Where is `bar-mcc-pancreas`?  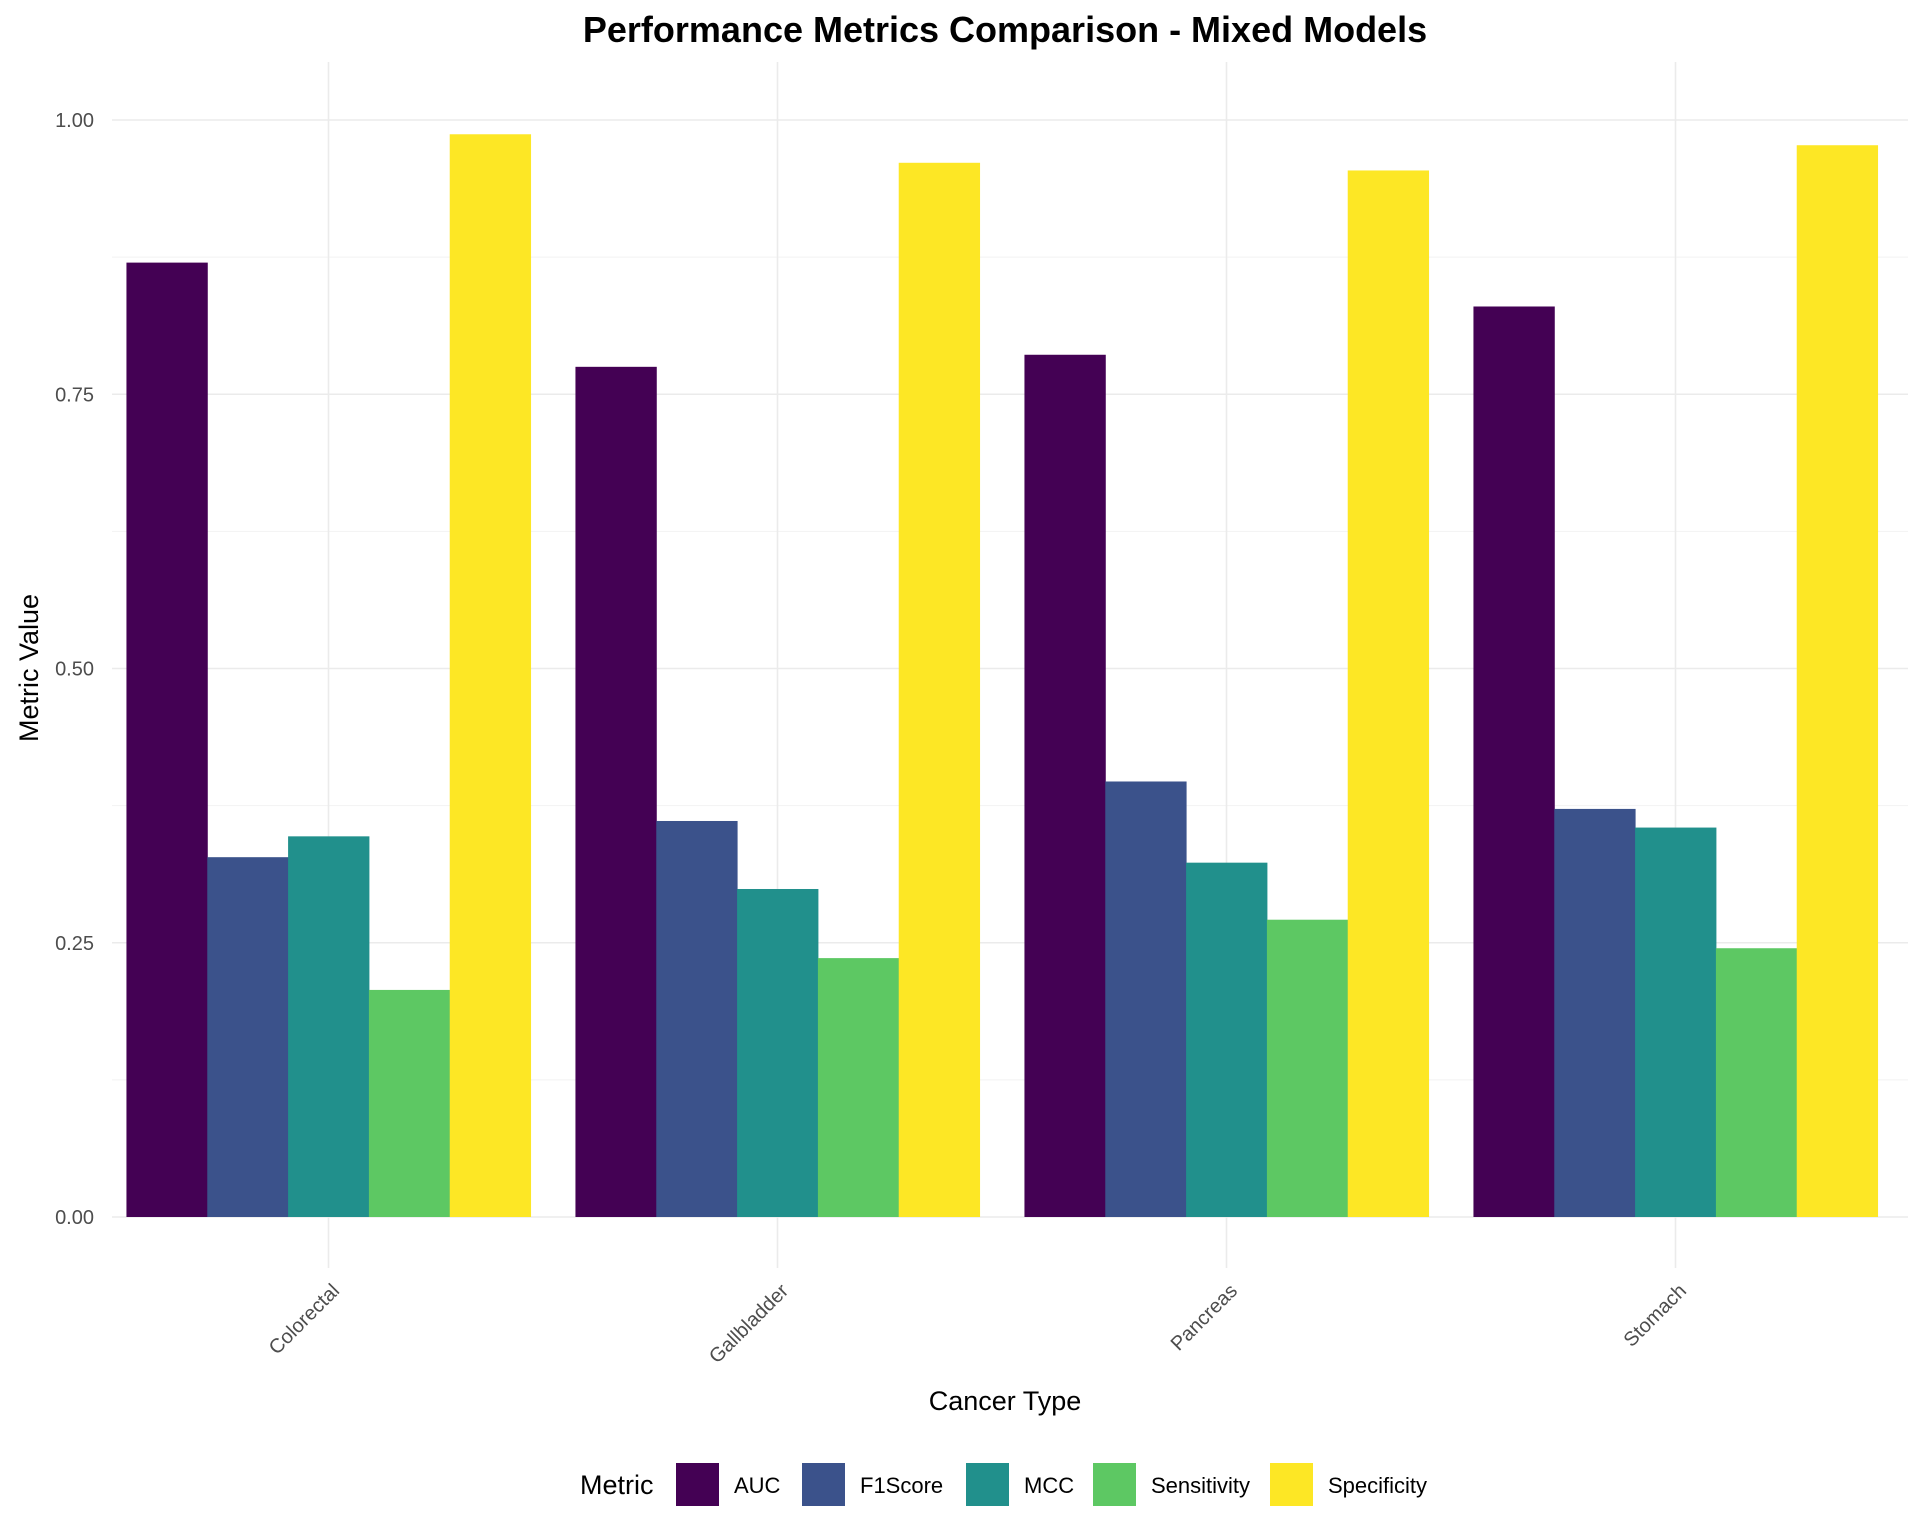 bar-mcc-pancreas is located at coordinates (1227, 1039).